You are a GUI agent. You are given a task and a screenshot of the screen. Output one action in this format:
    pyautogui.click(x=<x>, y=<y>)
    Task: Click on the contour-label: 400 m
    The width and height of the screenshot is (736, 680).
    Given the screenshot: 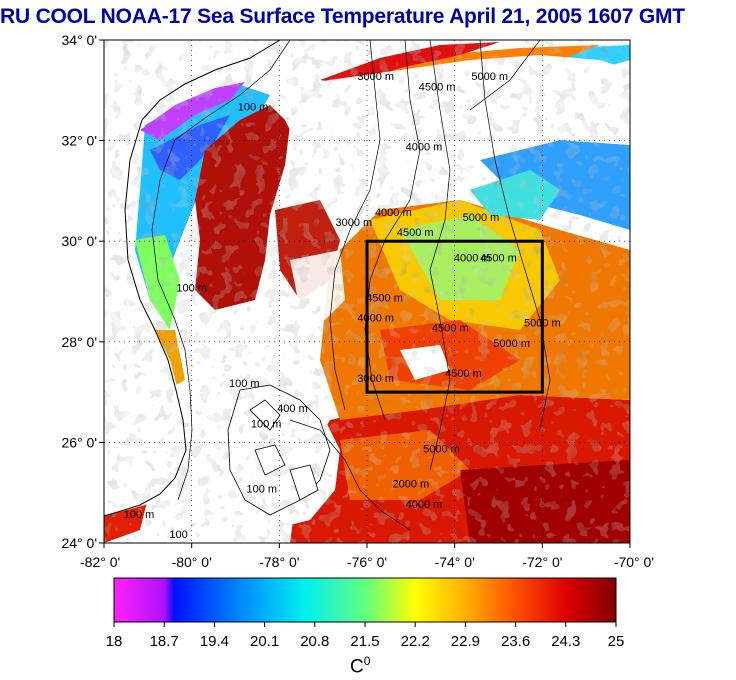 What is the action you would take?
    pyautogui.click(x=292, y=409)
    